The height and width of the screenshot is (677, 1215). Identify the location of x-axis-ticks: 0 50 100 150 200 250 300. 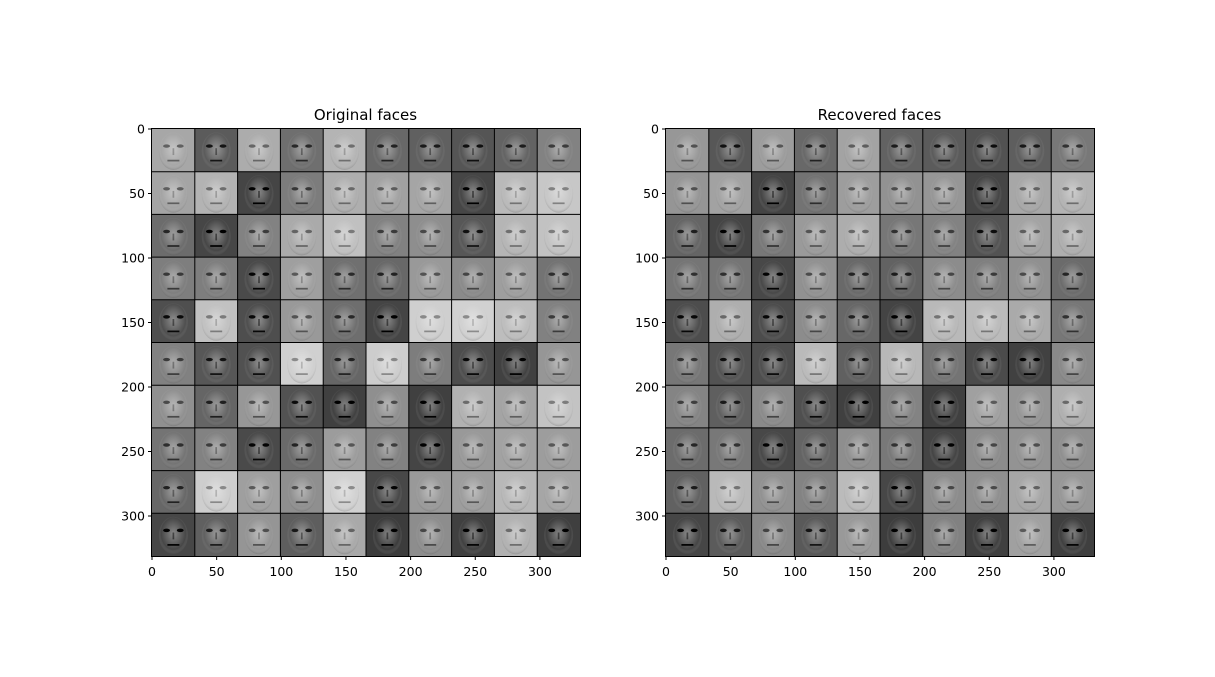
(350, 567).